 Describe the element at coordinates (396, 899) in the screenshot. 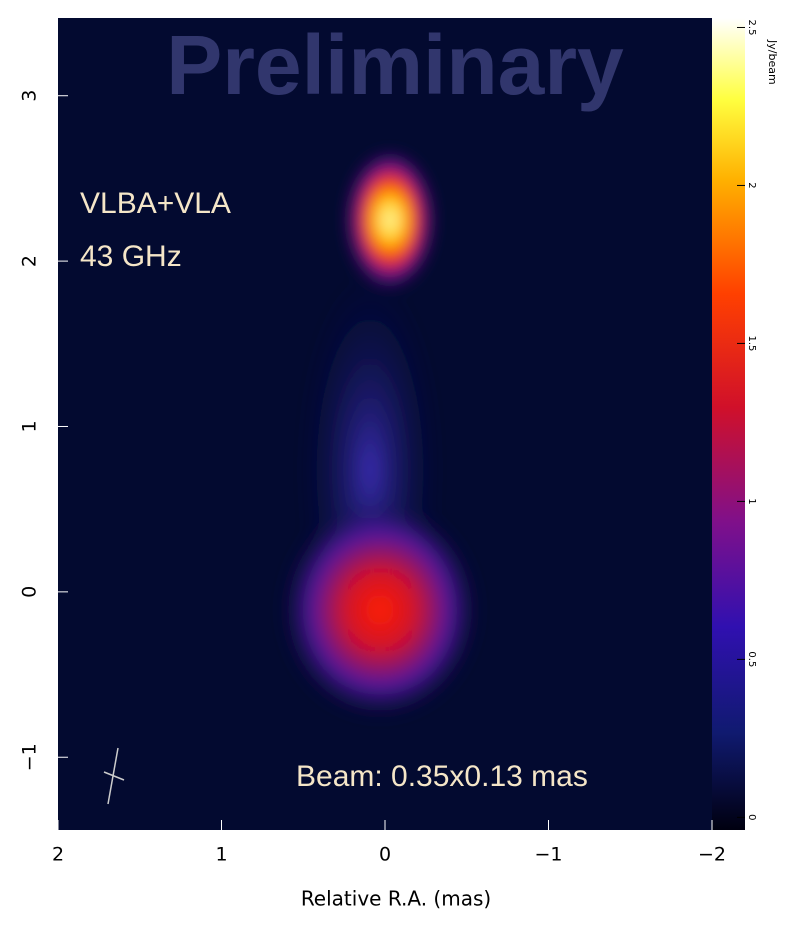

I see `x-axis-label: Relative R.A. (mas)` at that location.